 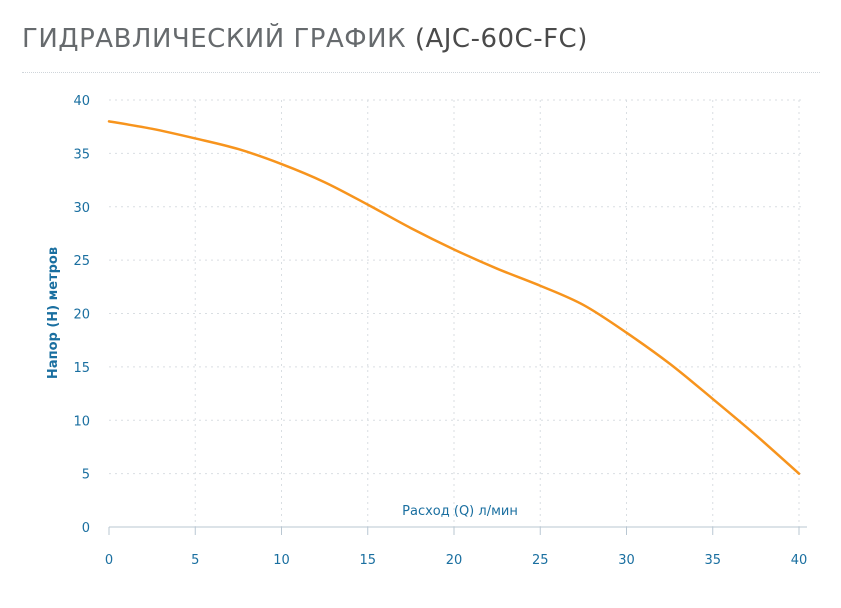 I want to click on y-tick-label: 40, so click(x=81, y=101).